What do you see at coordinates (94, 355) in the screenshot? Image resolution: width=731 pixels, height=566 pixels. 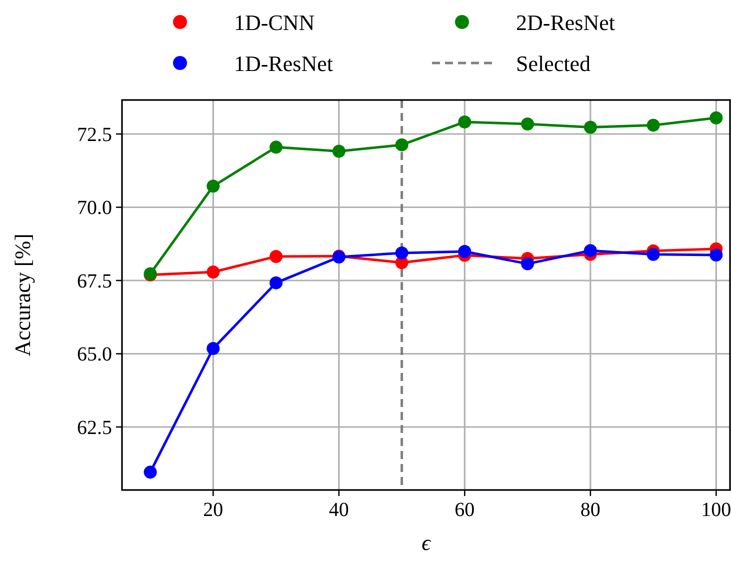 I see `y-tick-label: 65.0` at bounding box center [94, 355].